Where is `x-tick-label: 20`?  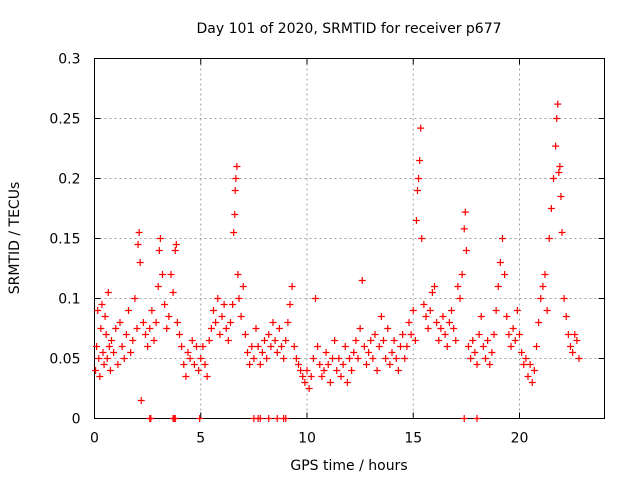
x-tick-label: 20 is located at coordinates (520, 439).